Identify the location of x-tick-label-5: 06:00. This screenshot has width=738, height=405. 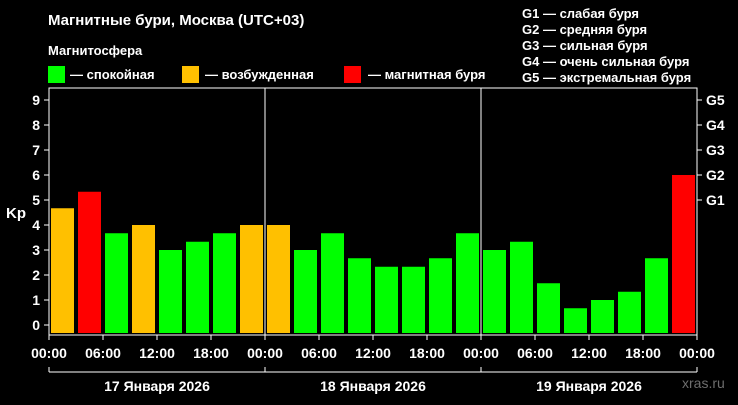
(319, 353).